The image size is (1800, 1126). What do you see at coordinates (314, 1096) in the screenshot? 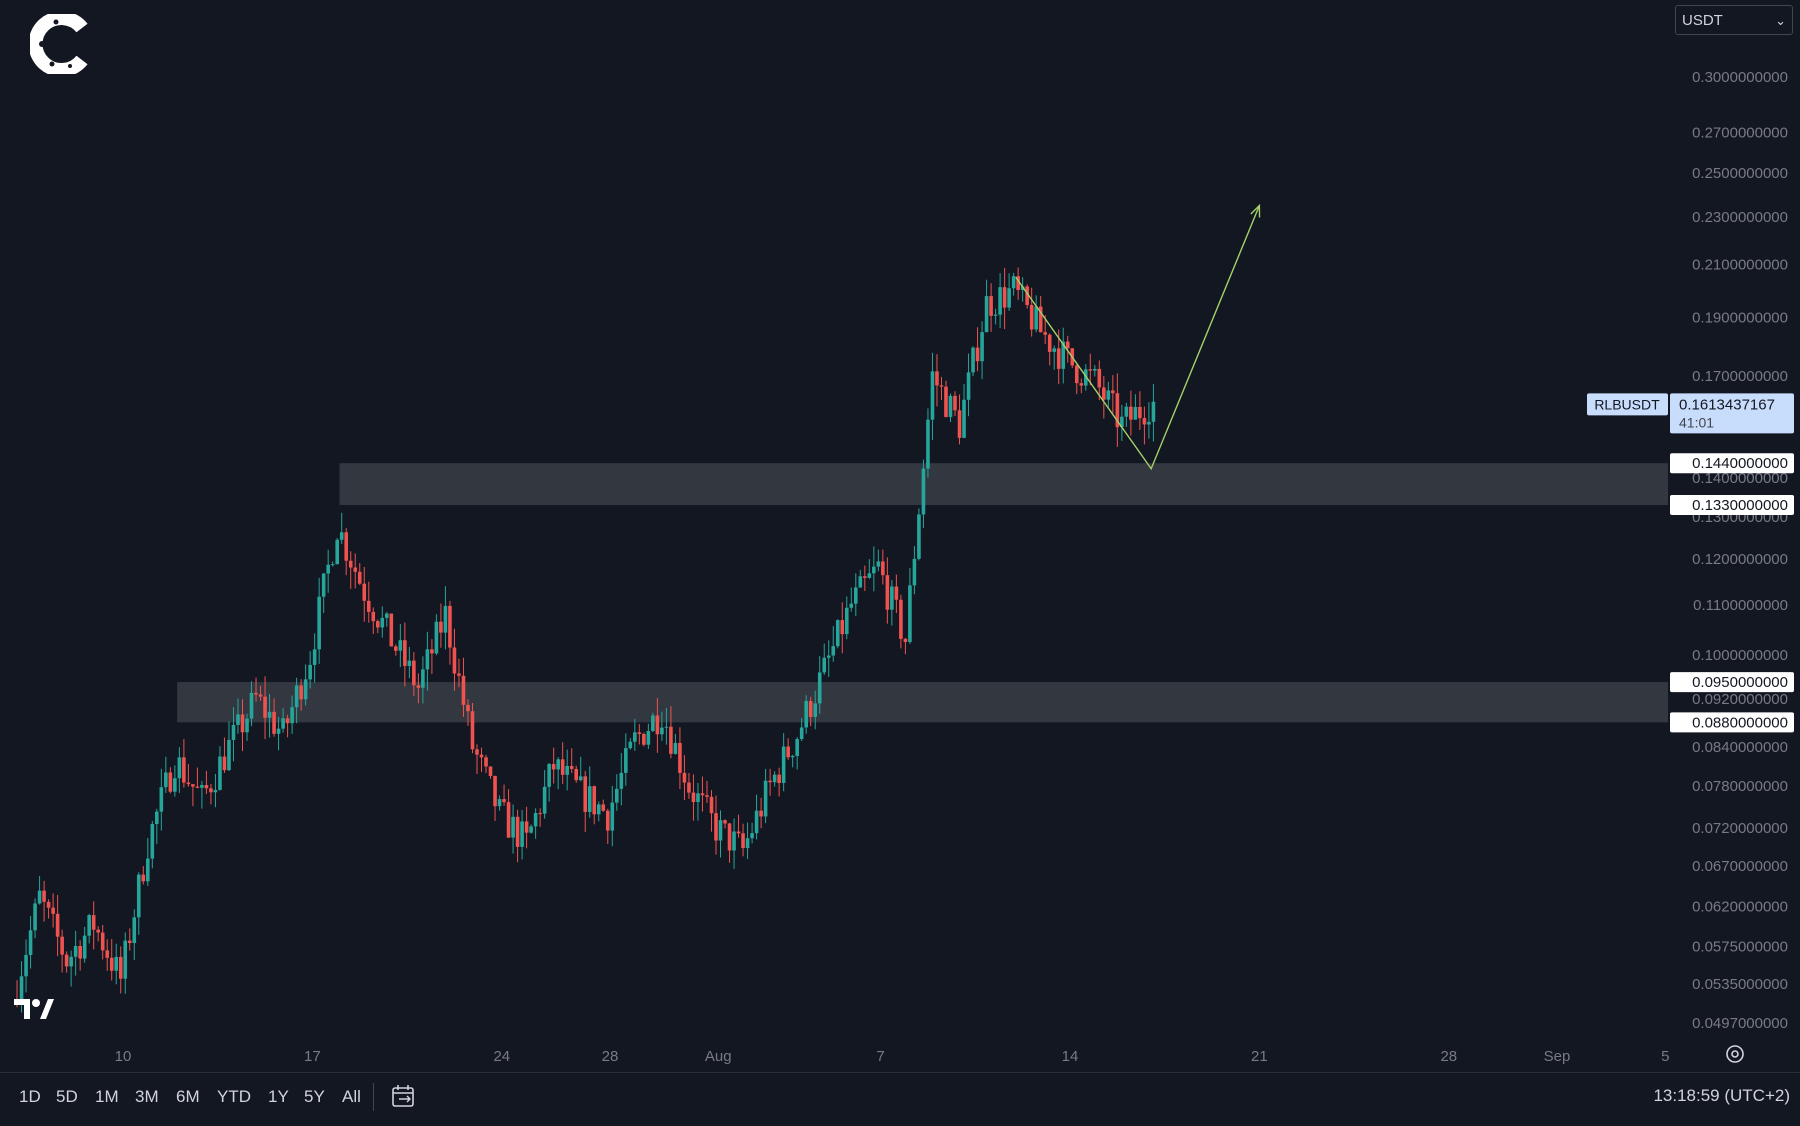
I see `range-button-5y: 5Y` at bounding box center [314, 1096].